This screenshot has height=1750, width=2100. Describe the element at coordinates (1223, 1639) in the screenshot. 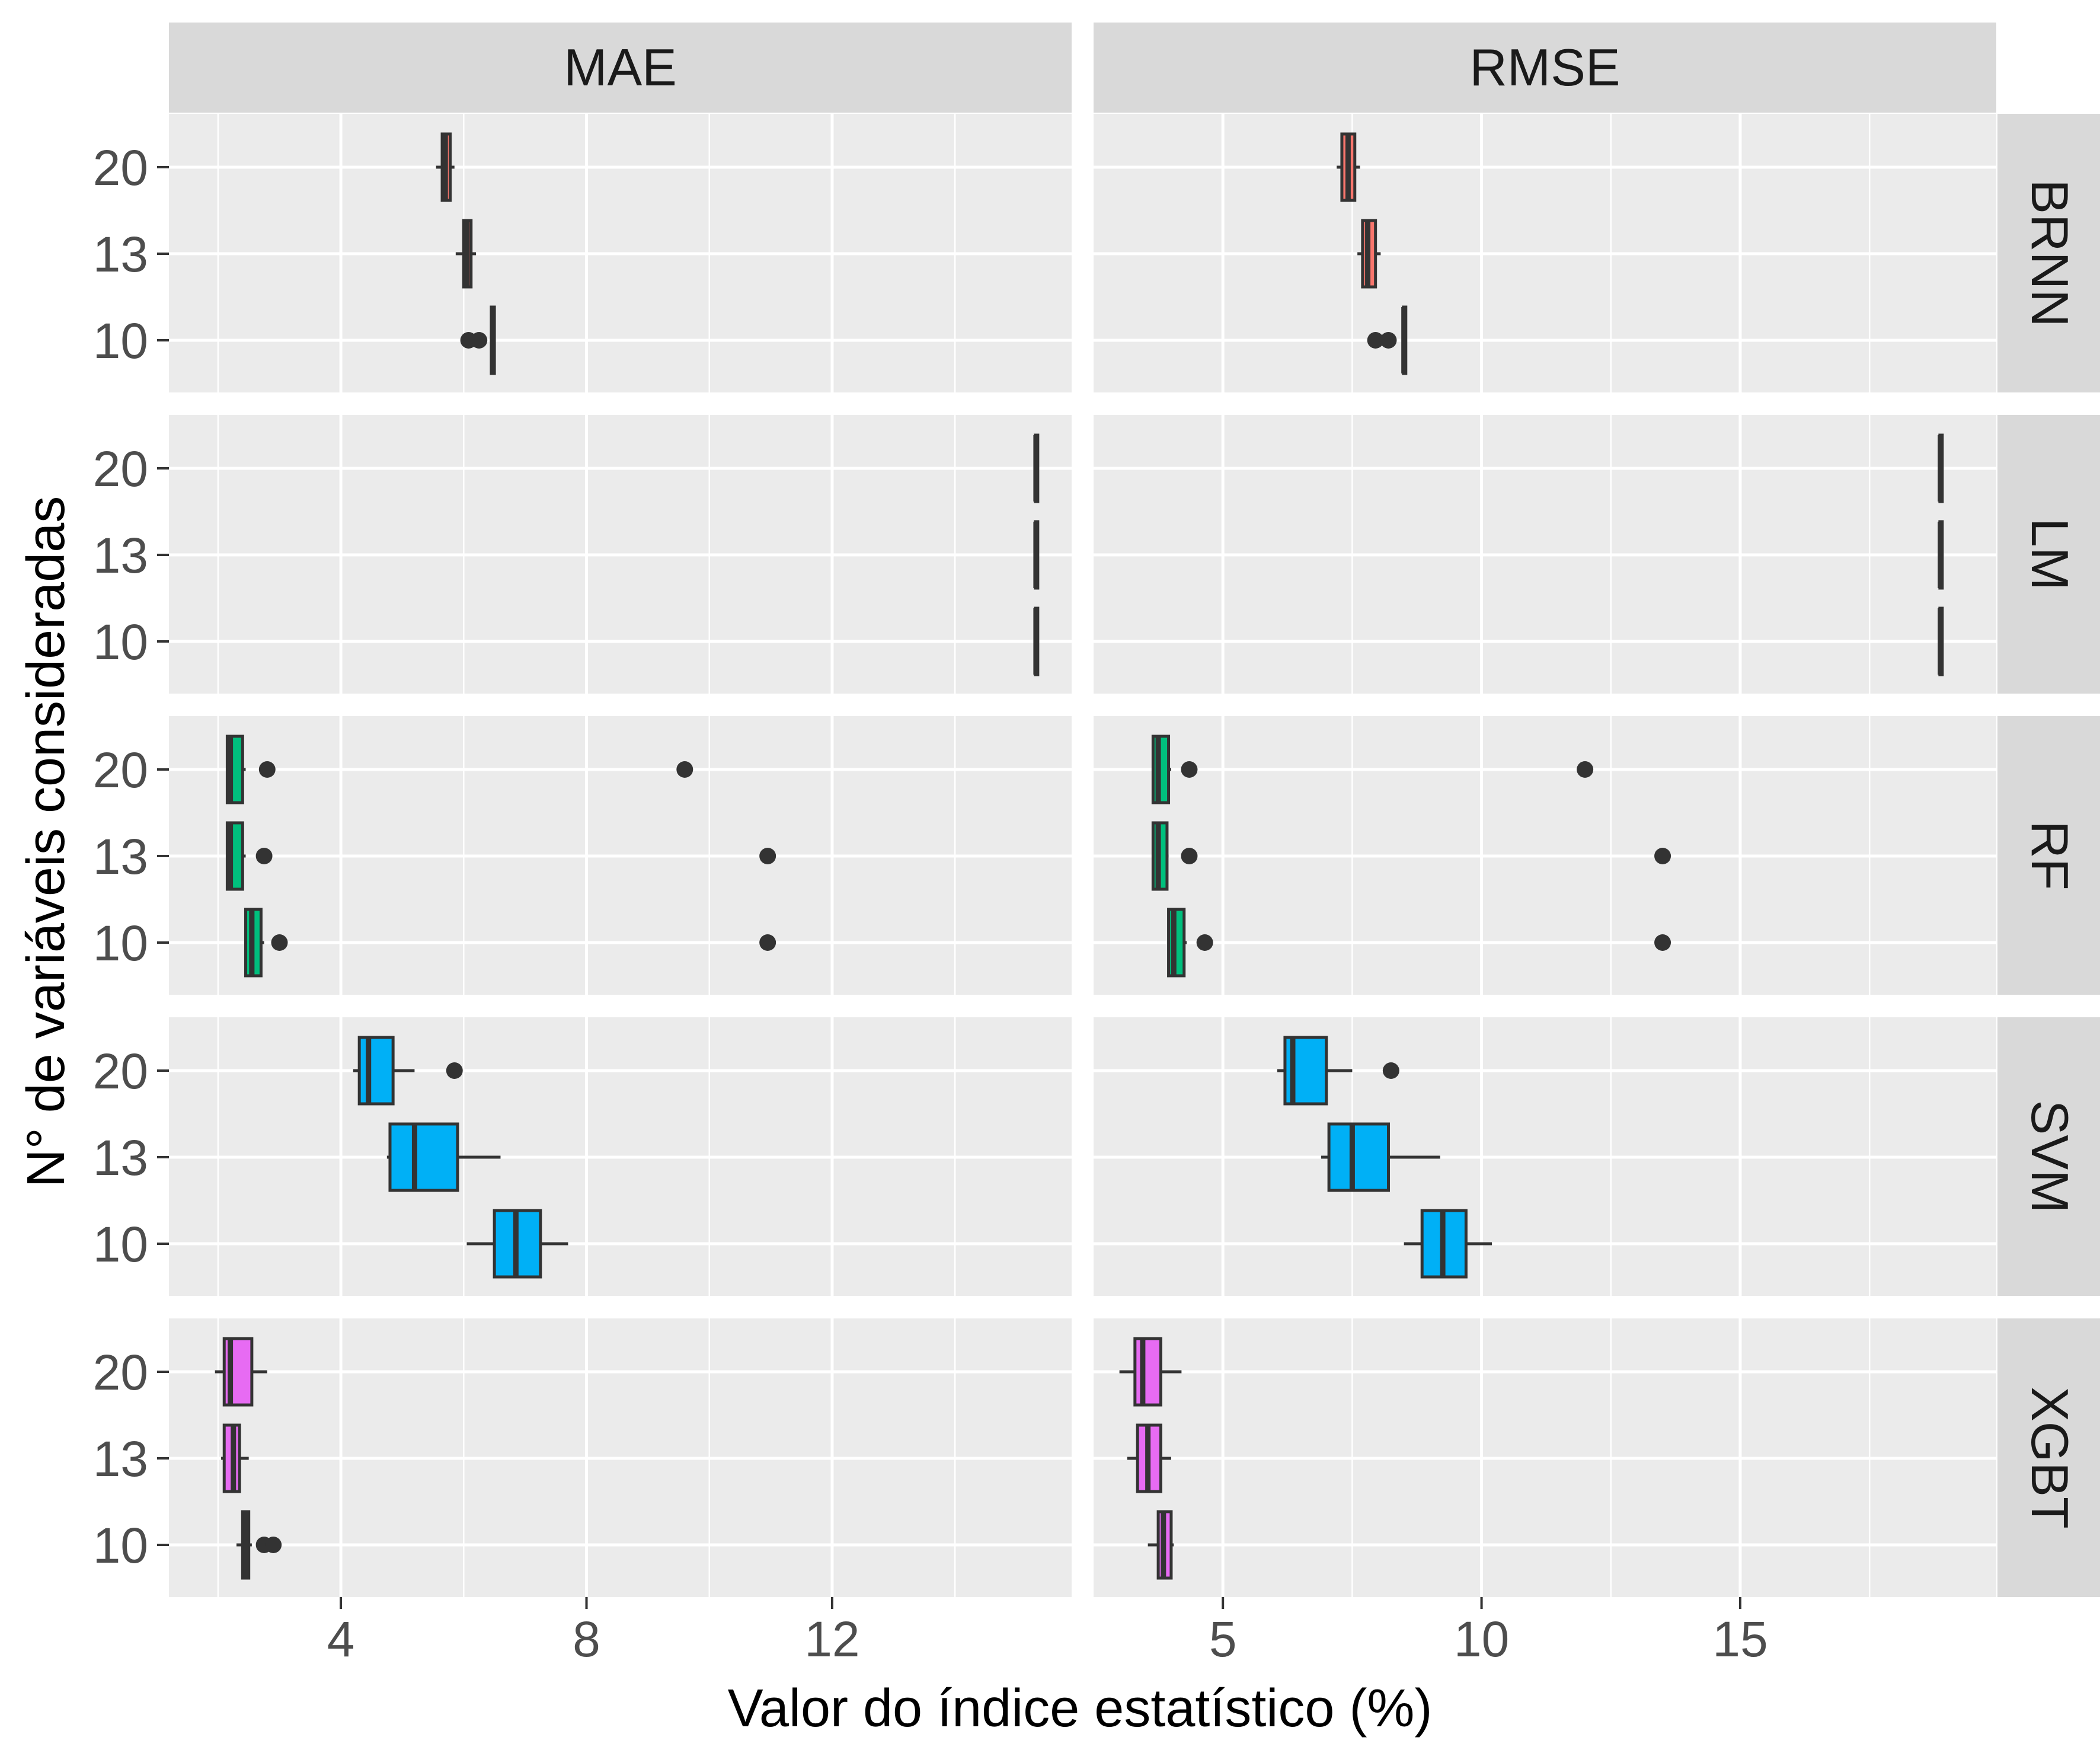

I see `x-tick-label: 5` at that location.